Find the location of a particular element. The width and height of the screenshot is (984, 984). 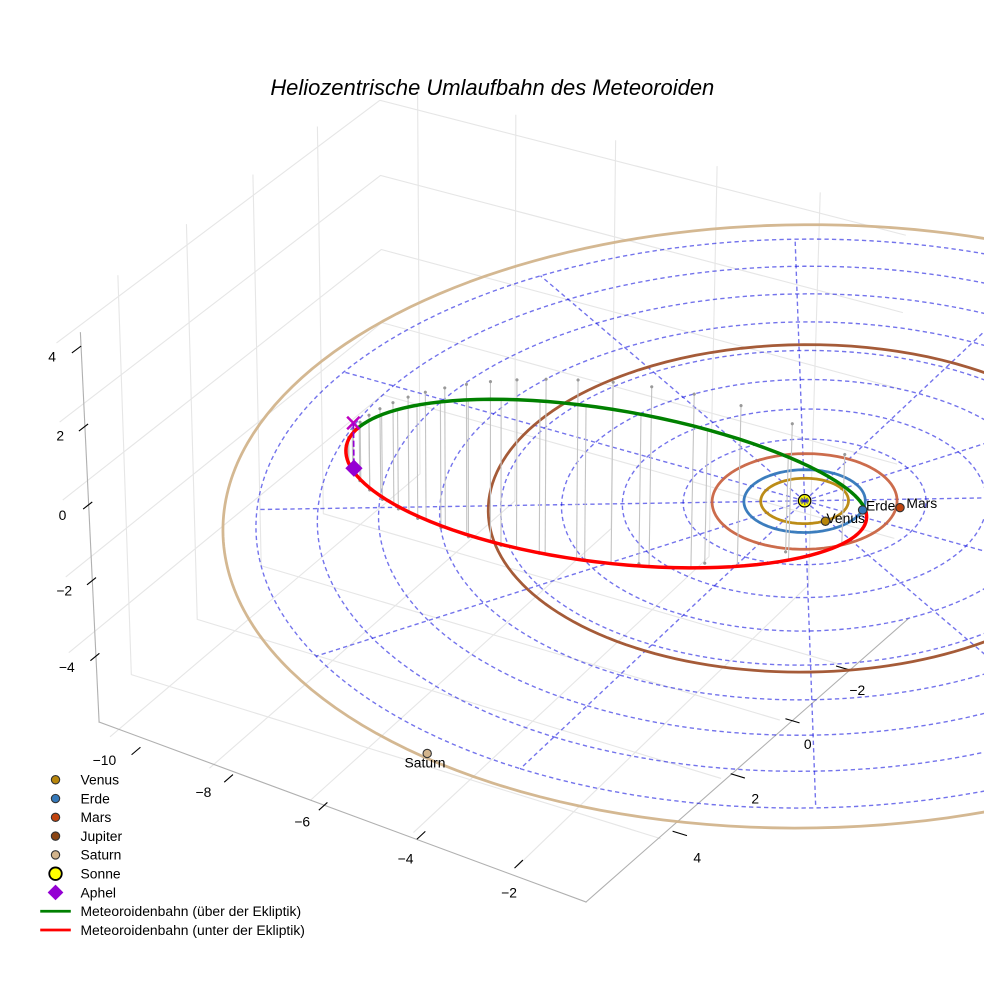

svg-text: Jupiter is located at coordinates (102, 836).